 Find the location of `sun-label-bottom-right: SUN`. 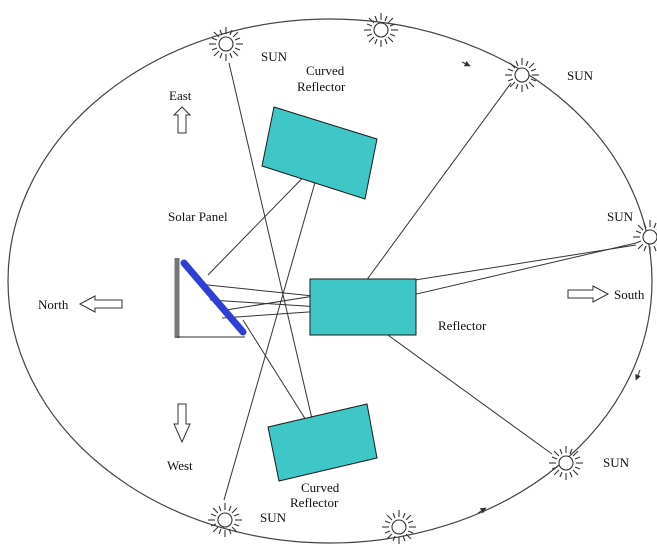

sun-label-bottom-right: SUN is located at coordinates (616, 462).